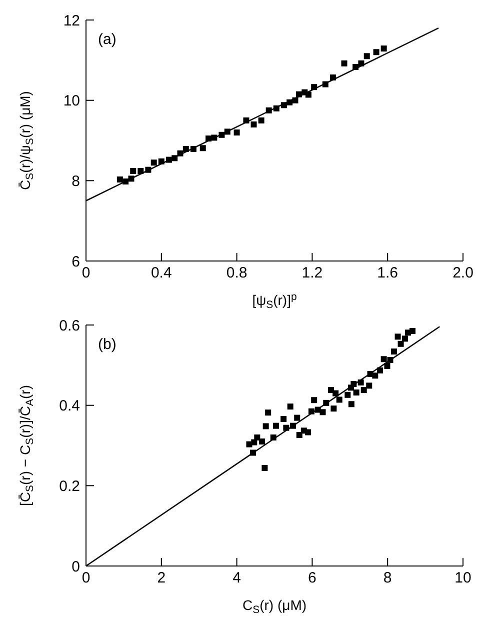  What do you see at coordinates (236, 578) in the screenshot?
I see `x-tick-label: 4` at bounding box center [236, 578].